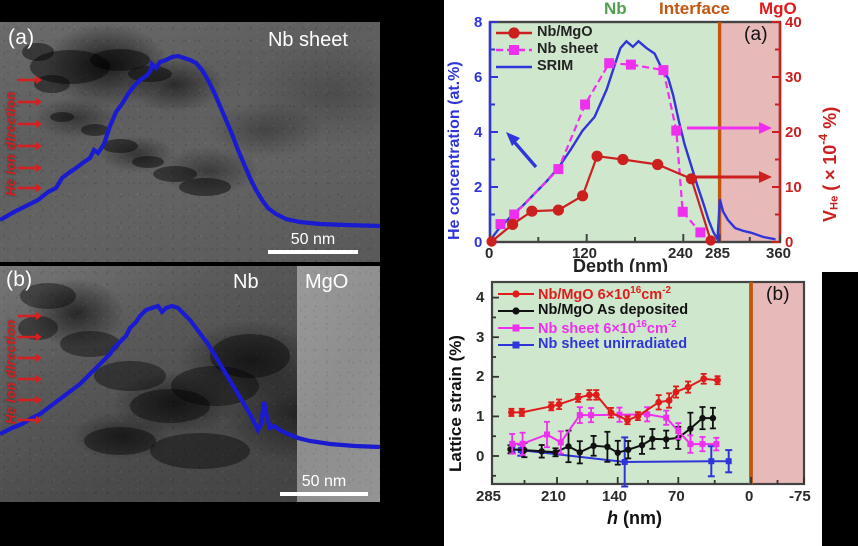 The height and width of the screenshot is (546, 858). What do you see at coordinates (793, 77) in the screenshot?
I see `y2-ticklabel-a-30: 30` at bounding box center [793, 77].